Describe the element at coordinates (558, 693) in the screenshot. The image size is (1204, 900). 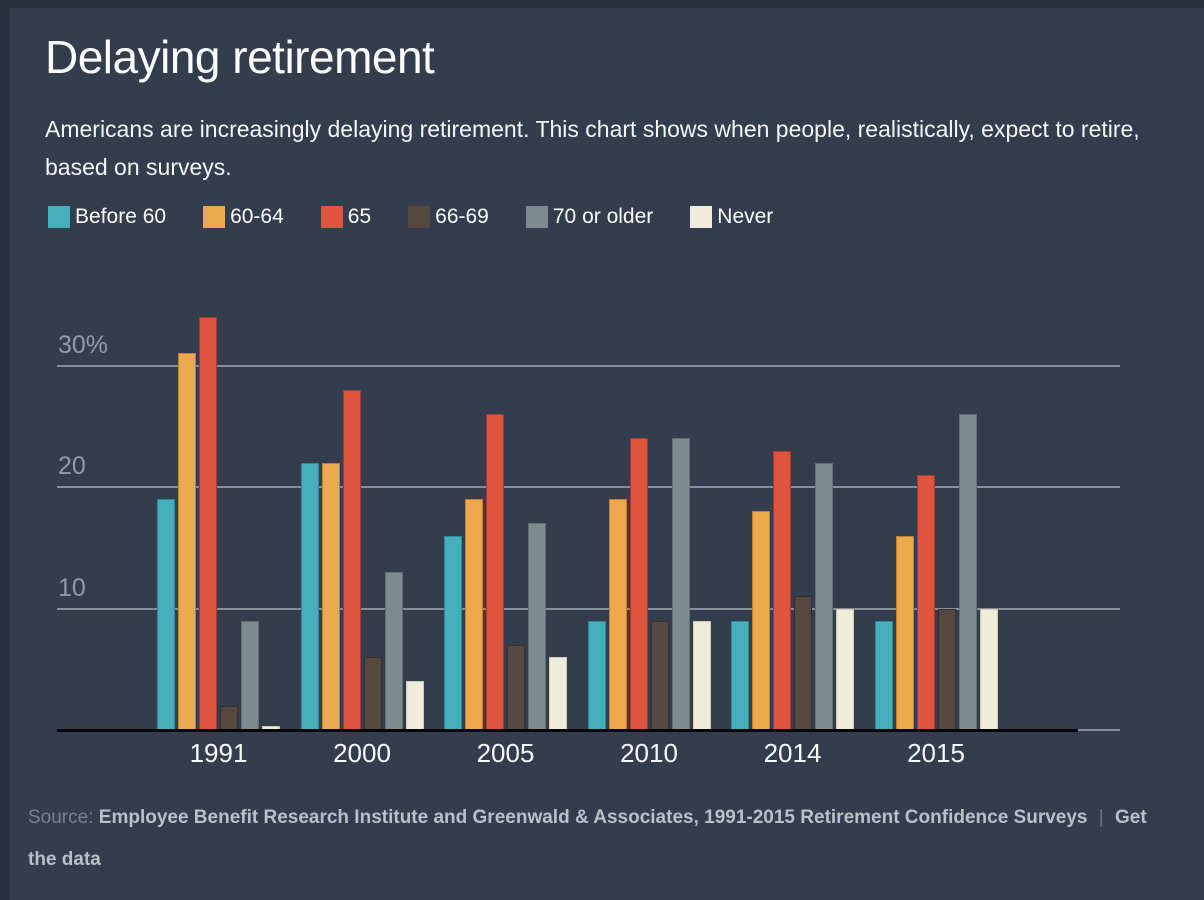
I see `bar-2005-never` at that location.